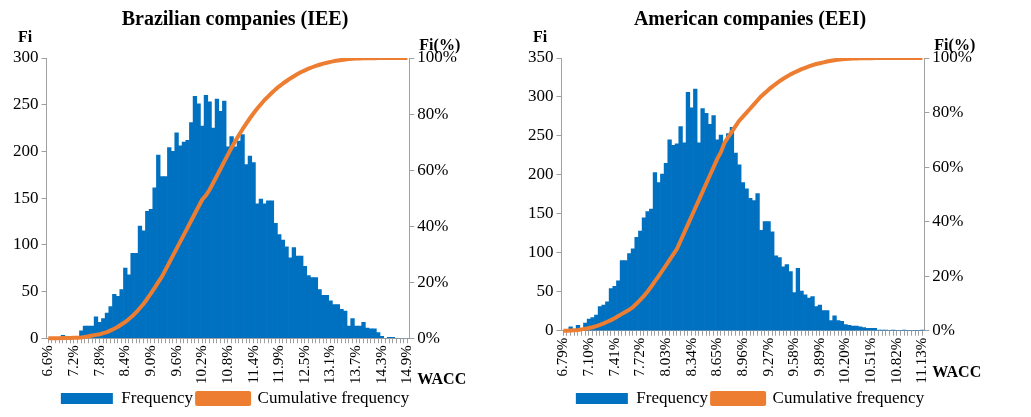  What do you see at coordinates (201, 364) in the screenshot?
I see `x-tick-label: 10.2%` at bounding box center [201, 364].